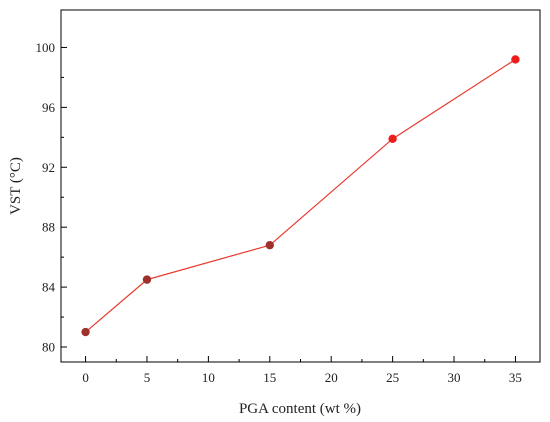  What do you see at coordinates (269, 377) in the screenshot?
I see `x-tick-label: 15` at bounding box center [269, 377].